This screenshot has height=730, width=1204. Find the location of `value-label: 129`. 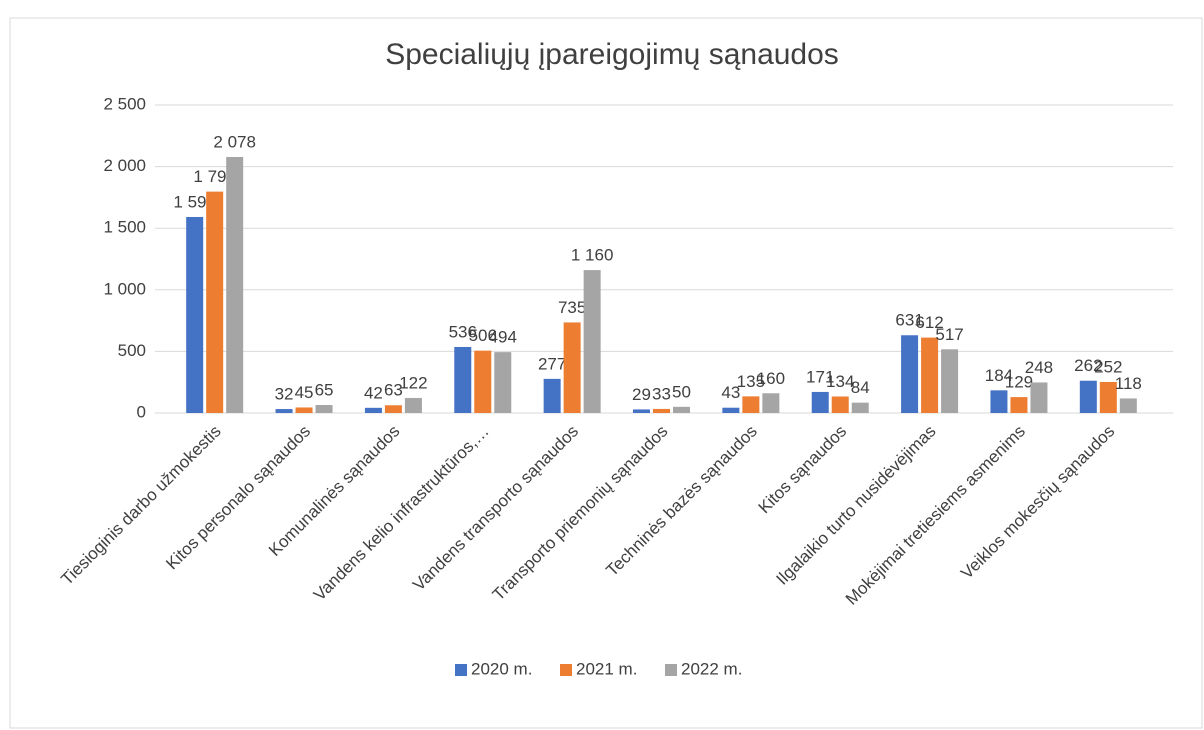

value-label: 129 is located at coordinates (1019, 382).